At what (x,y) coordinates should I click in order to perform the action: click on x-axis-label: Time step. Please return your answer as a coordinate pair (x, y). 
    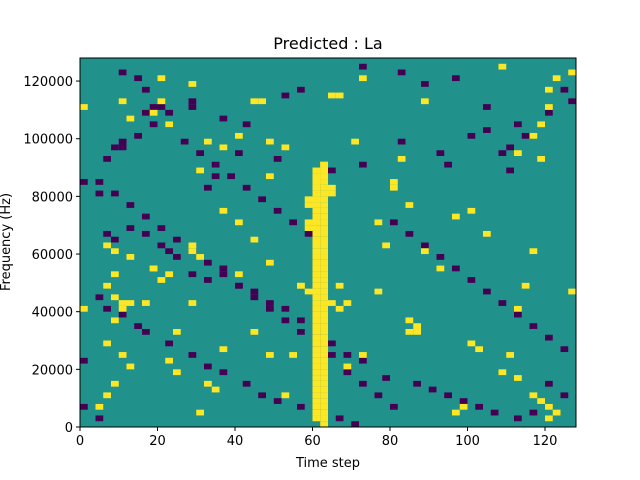
    Looking at the image, I should click on (327, 463).